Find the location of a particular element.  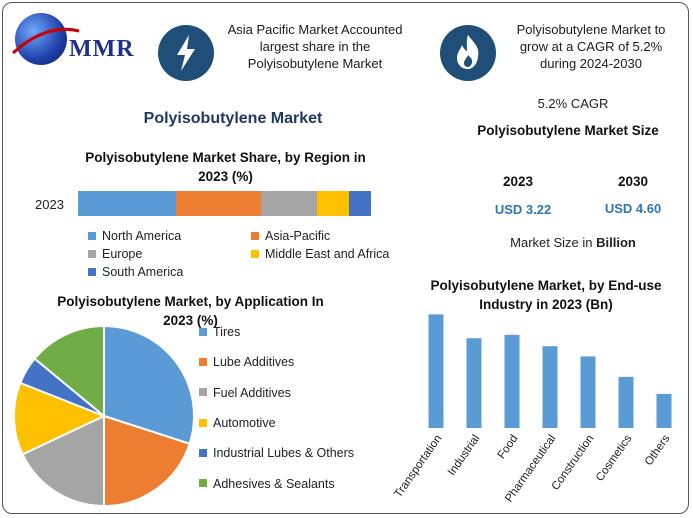

legend-label: Fuel Additives is located at coordinates (252, 392).